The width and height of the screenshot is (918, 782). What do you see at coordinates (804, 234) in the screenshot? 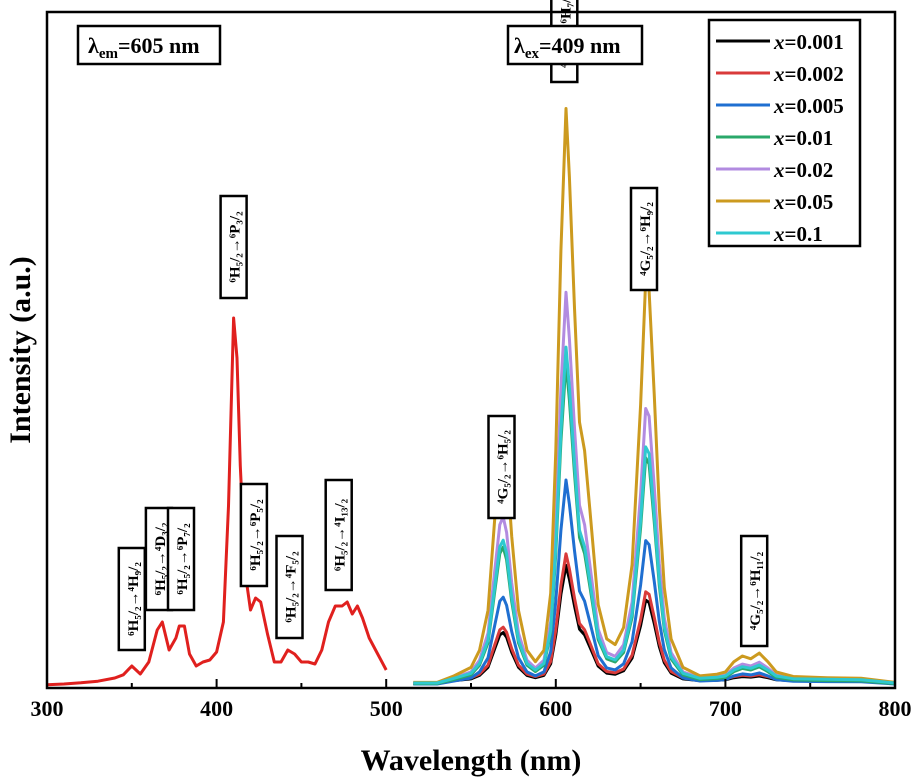
I see `legend-value: =0.1` at bounding box center [804, 234].